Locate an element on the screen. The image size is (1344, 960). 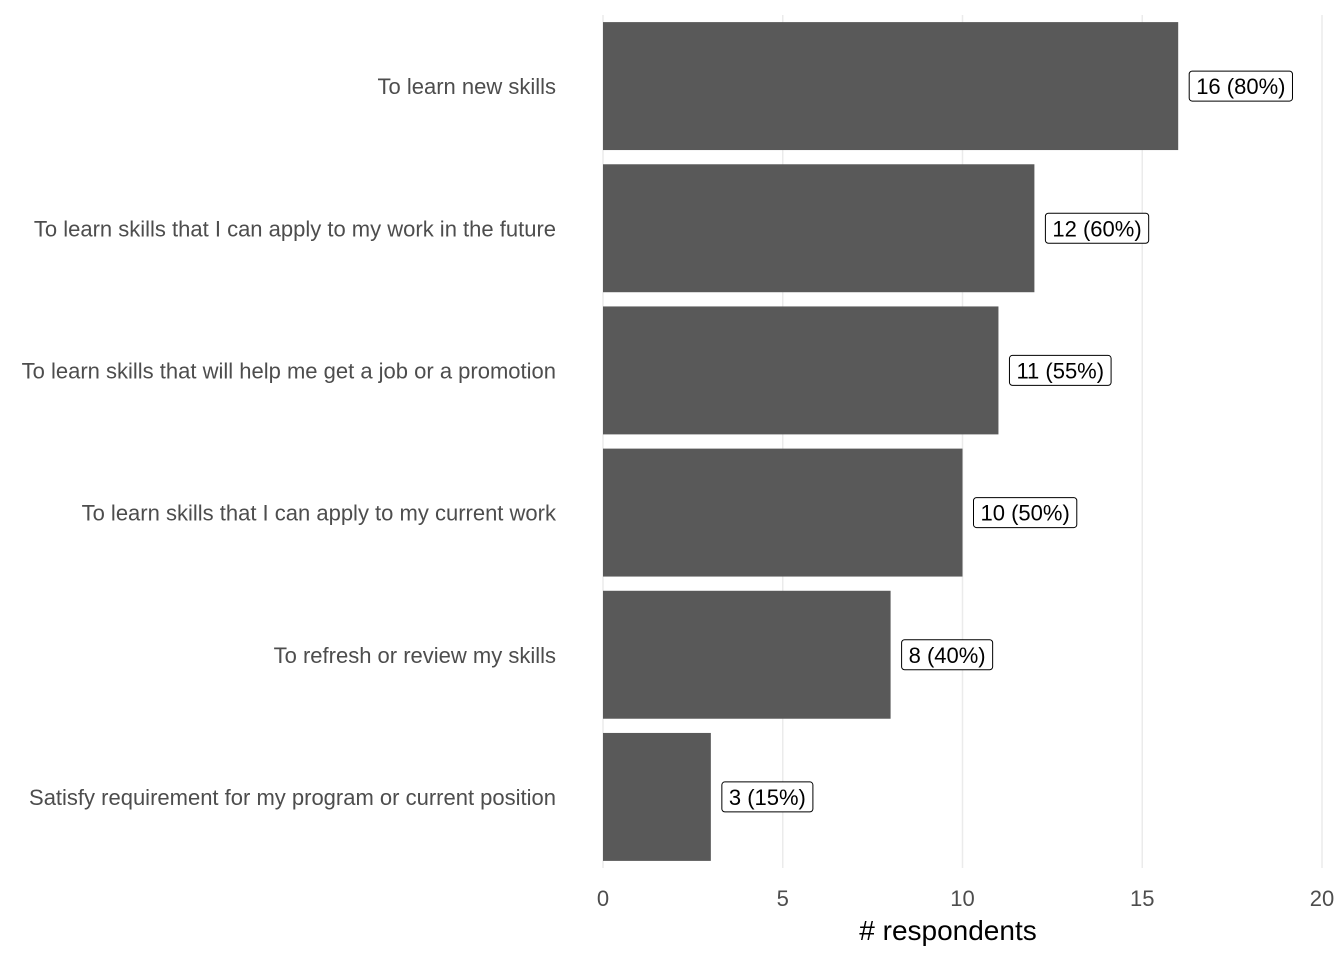
x-tick-label: 15 is located at coordinates (1142, 898).